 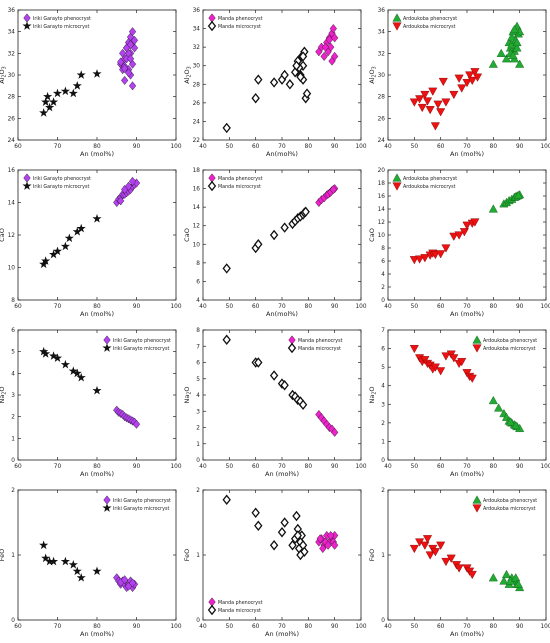 I want to click on y-tick-label: 28, so click(x=382, y=98).